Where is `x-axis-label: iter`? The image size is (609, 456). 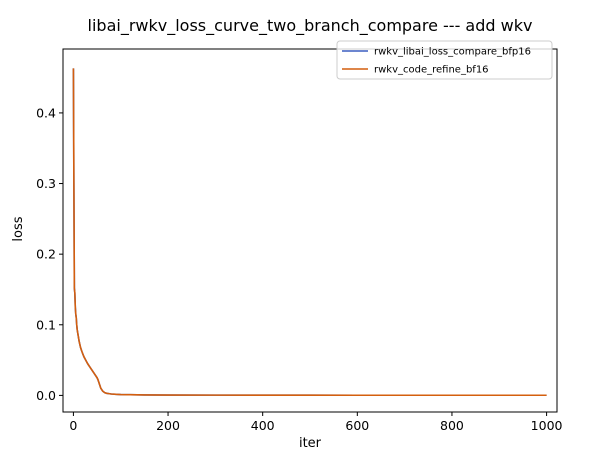 x-axis-label: iter is located at coordinates (310, 443).